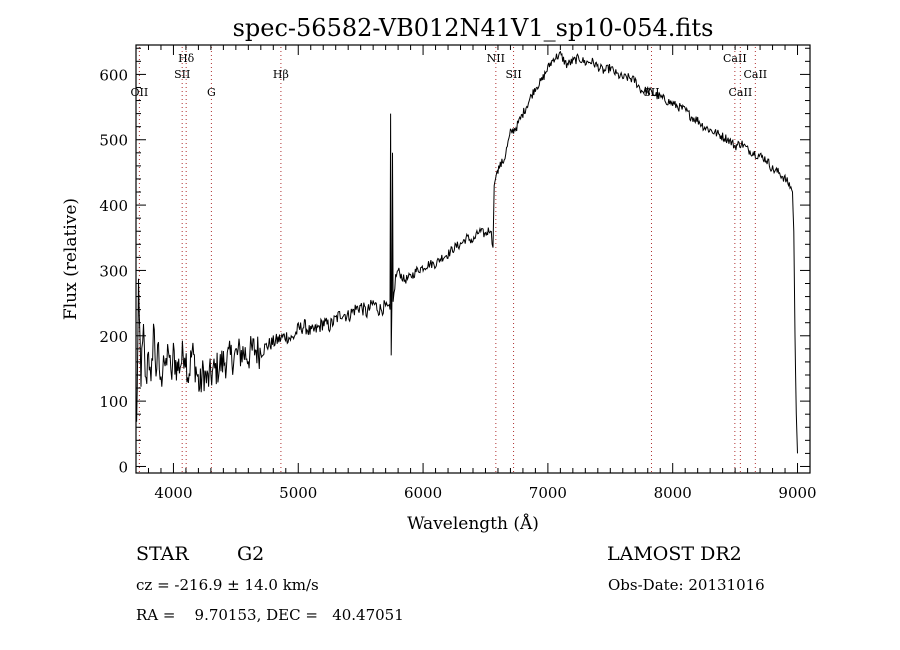 This screenshot has height=650, width=900. I want to click on y-tick-label-5: 500, so click(113, 141).